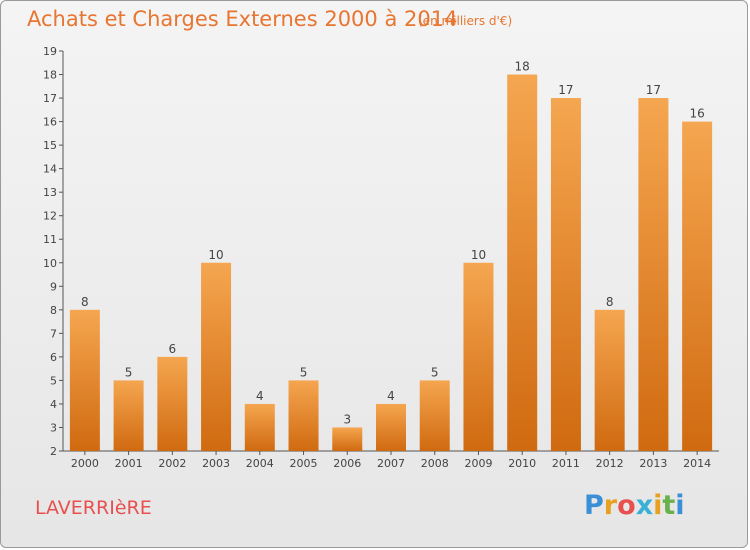 The height and width of the screenshot is (550, 750). What do you see at coordinates (53, 380) in the screenshot?
I see `y-tick-label: 5` at bounding box center [53, 380].